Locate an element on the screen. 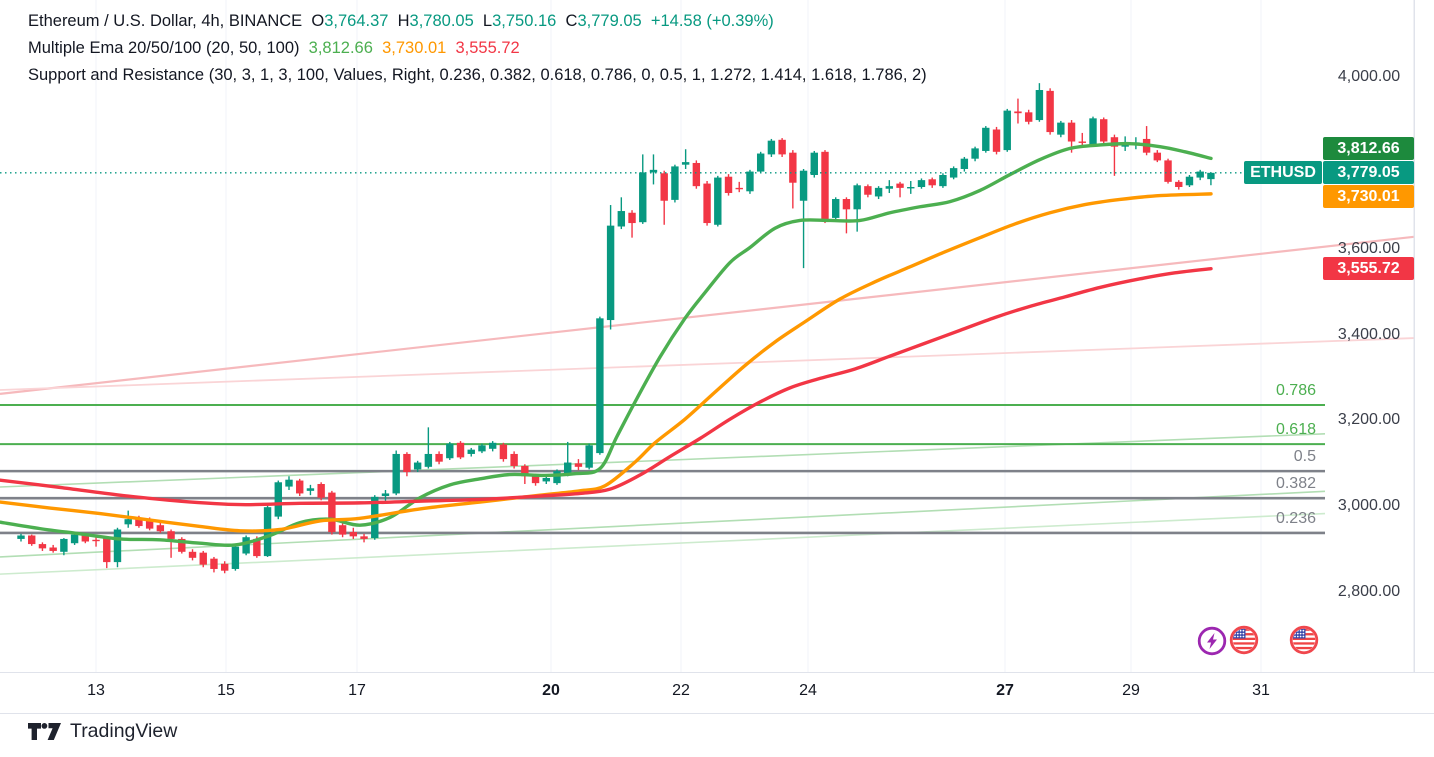  legend-text: 3,764.37 is located at coordinates (356, 21).